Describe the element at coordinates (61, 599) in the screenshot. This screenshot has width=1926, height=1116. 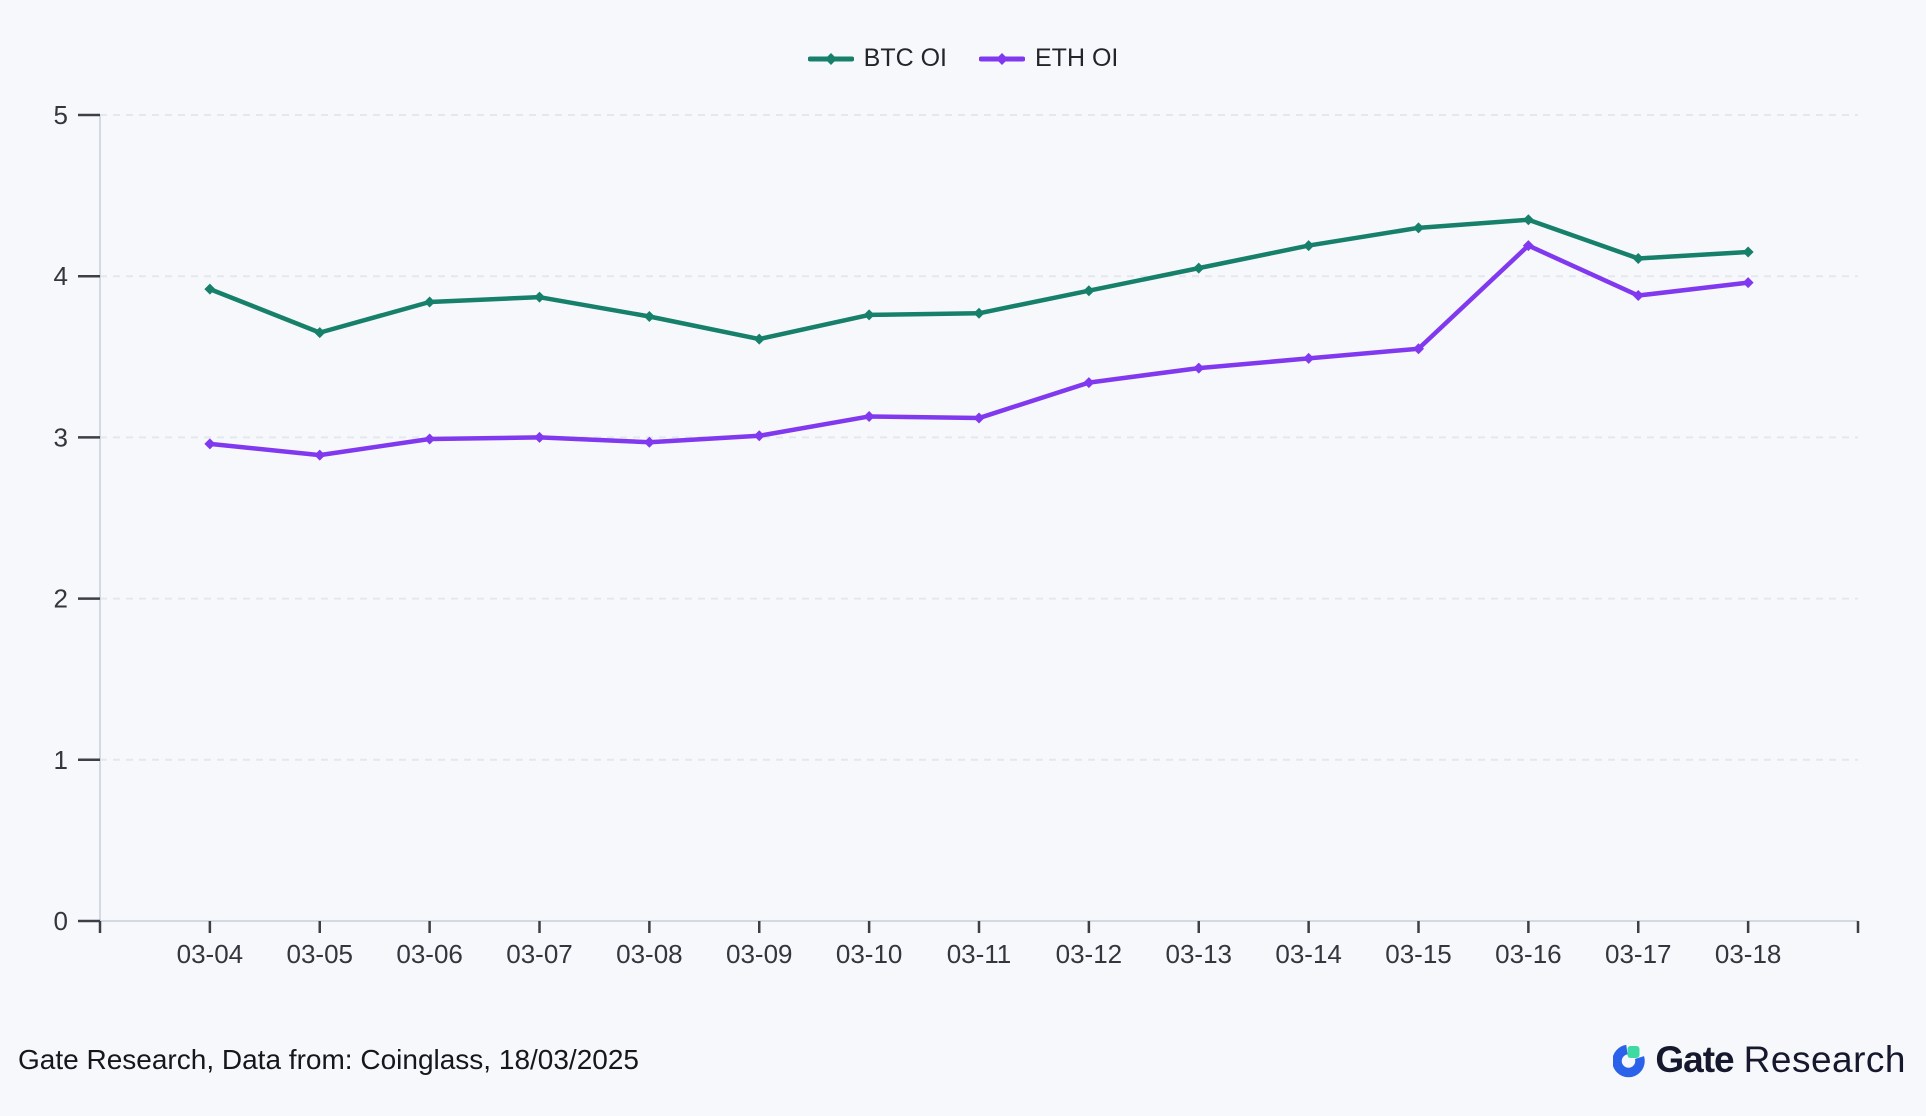
I see `y-axis-label: 2` at that location.